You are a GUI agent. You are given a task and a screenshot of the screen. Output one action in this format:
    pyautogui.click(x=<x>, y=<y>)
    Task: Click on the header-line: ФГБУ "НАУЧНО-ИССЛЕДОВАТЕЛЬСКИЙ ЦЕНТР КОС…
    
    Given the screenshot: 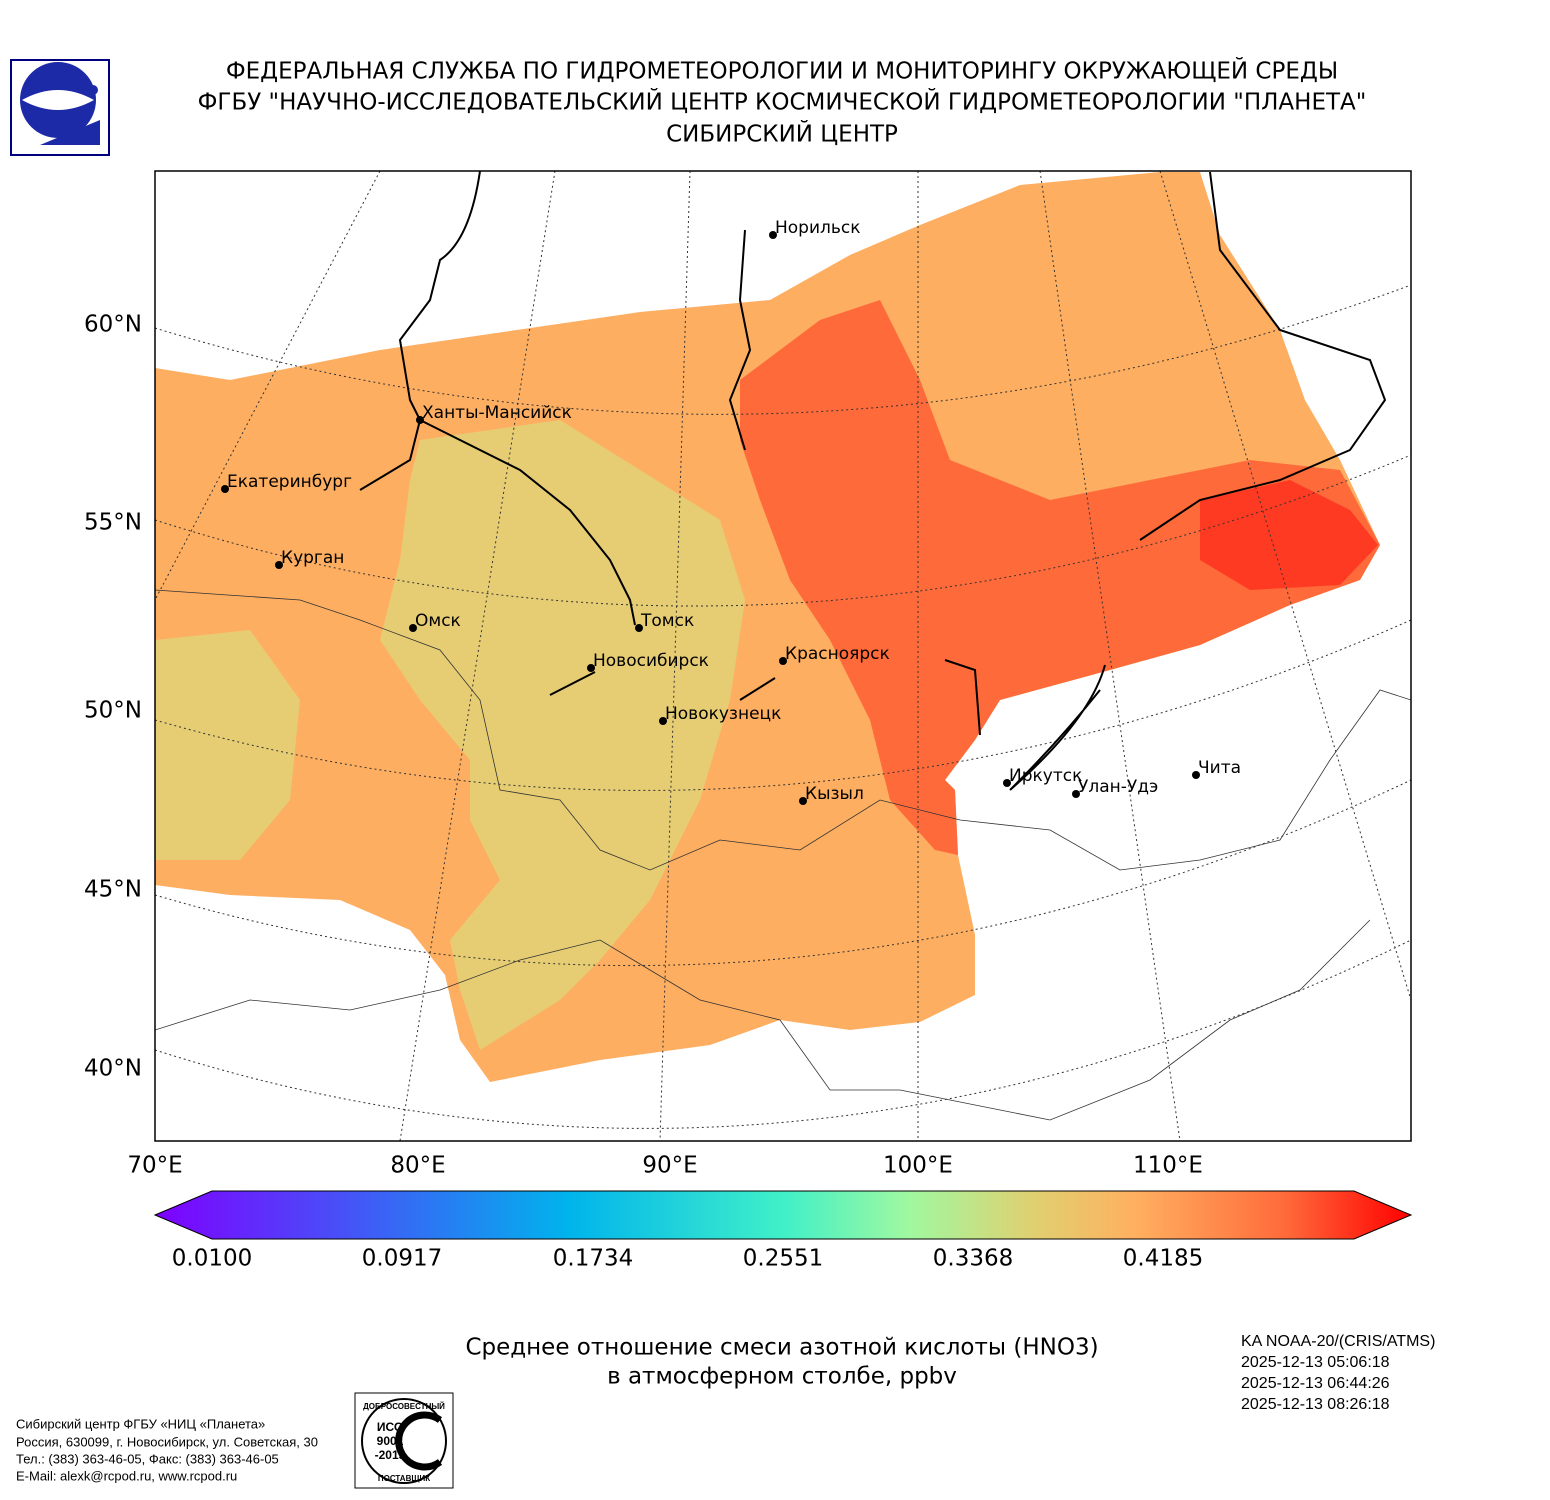 What is the action you would take?
    pyautogui.click(x=782, y=102)
    